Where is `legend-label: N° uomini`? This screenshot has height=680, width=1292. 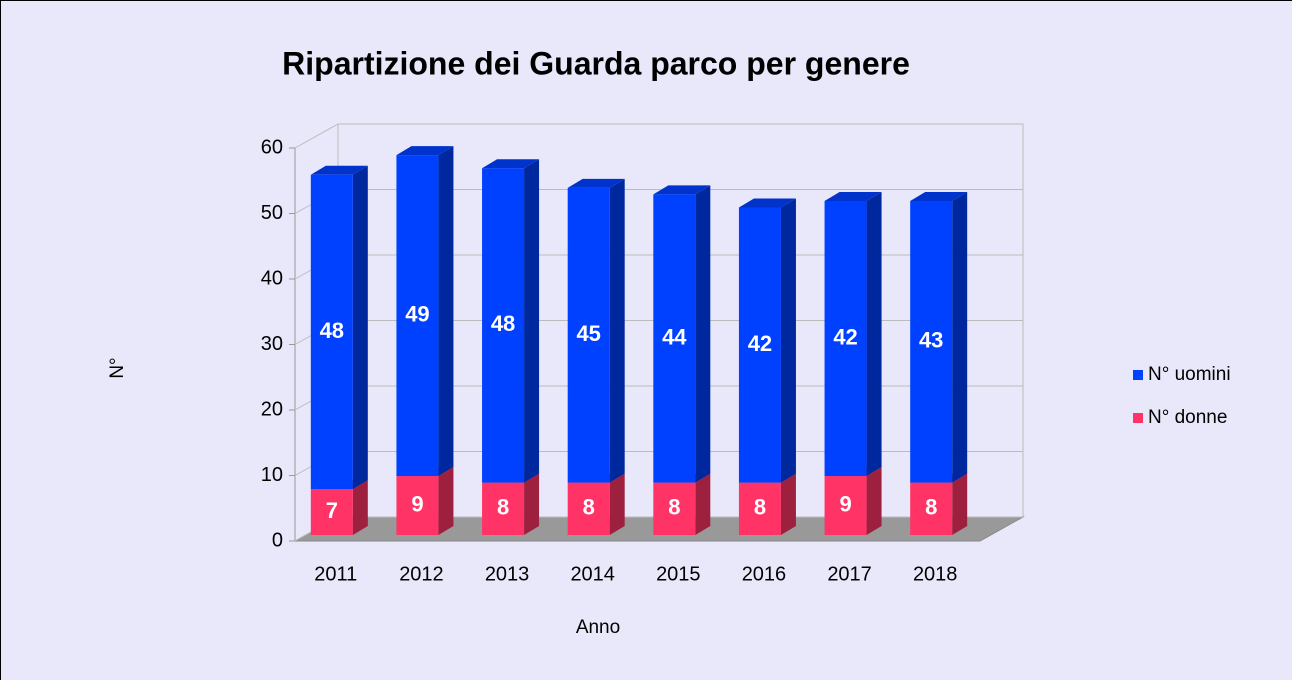
legend-label: N° uomini is located at coordinates (1189, 374).